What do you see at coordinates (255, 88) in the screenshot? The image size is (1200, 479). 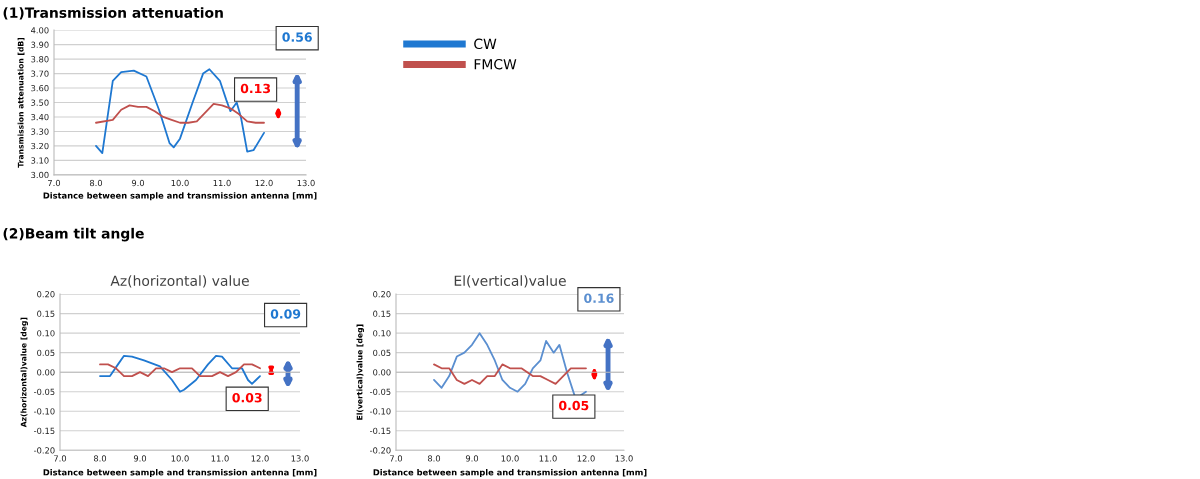 I see `annotation: 0.13` at bounding box center [255, 88].